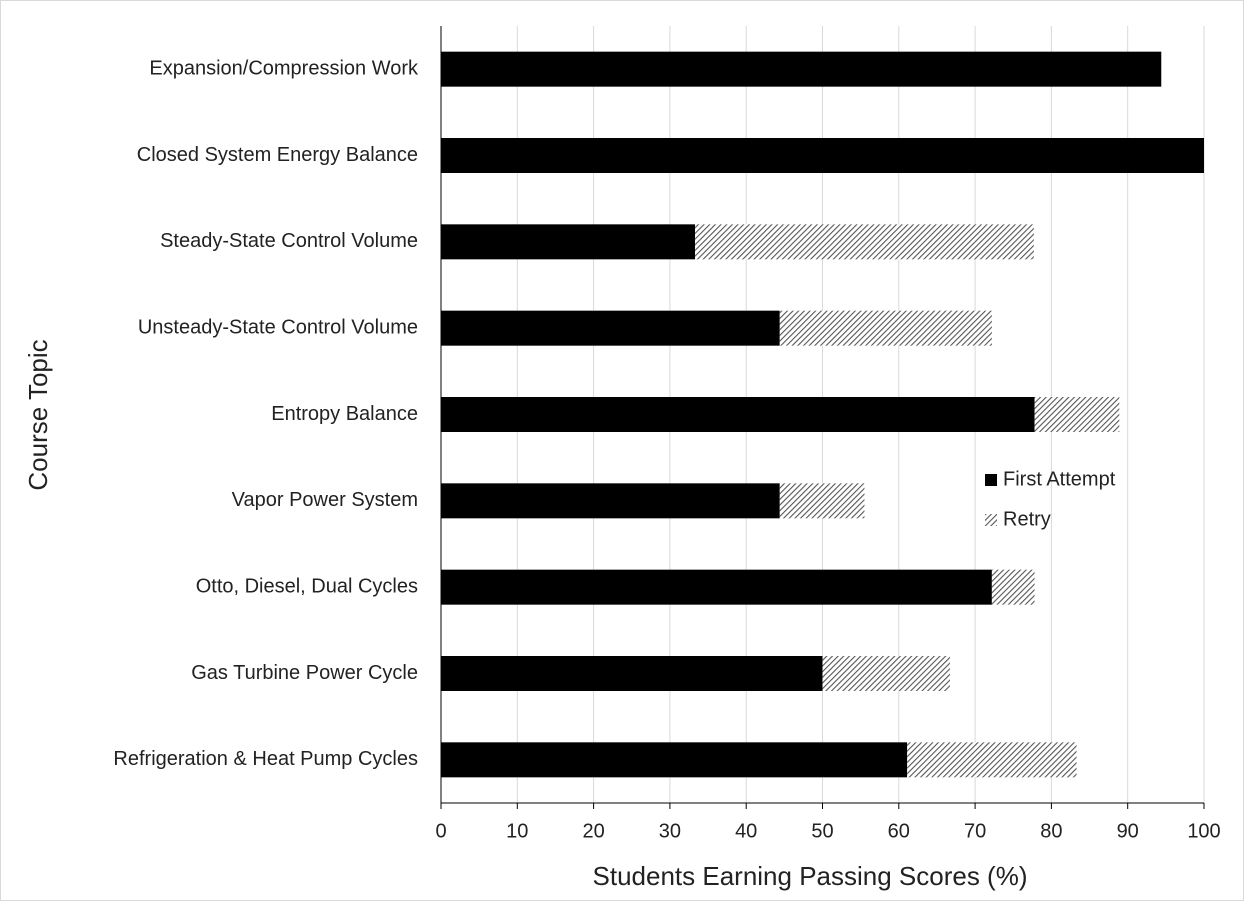  I want to click on y-tick-label: Entropy Balance, so click(344, 414).